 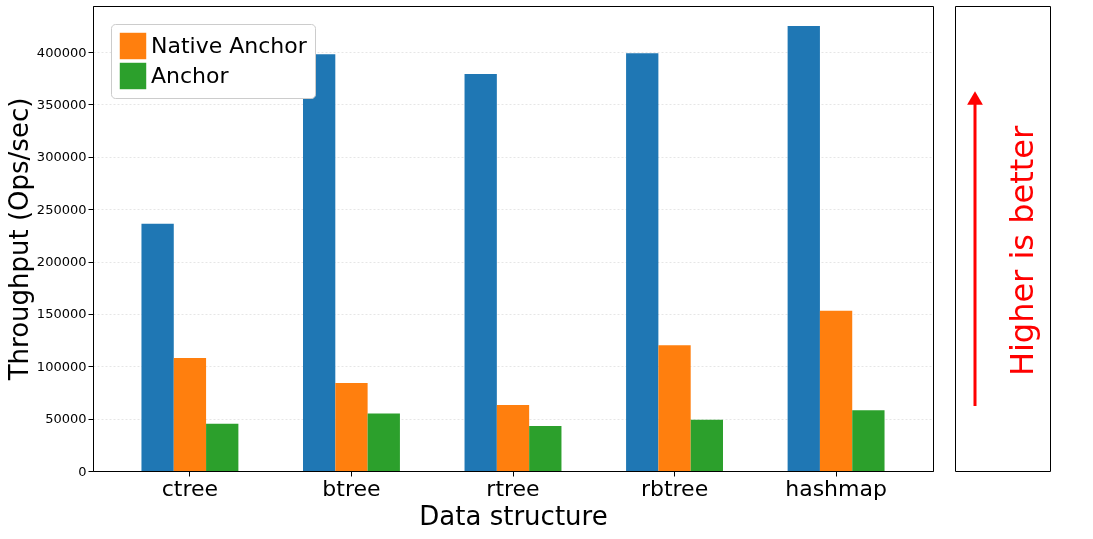 I want to click on x-tick-label: rtree, so click(x=513, y=488).